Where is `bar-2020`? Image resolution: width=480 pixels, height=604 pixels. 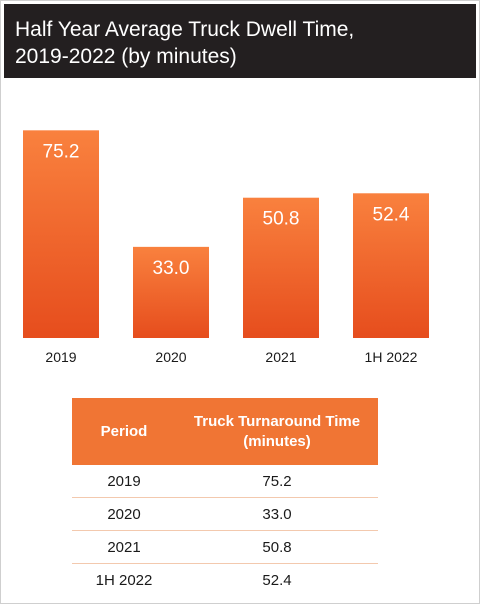
bar-2020 is located at coordinates (171, 292).